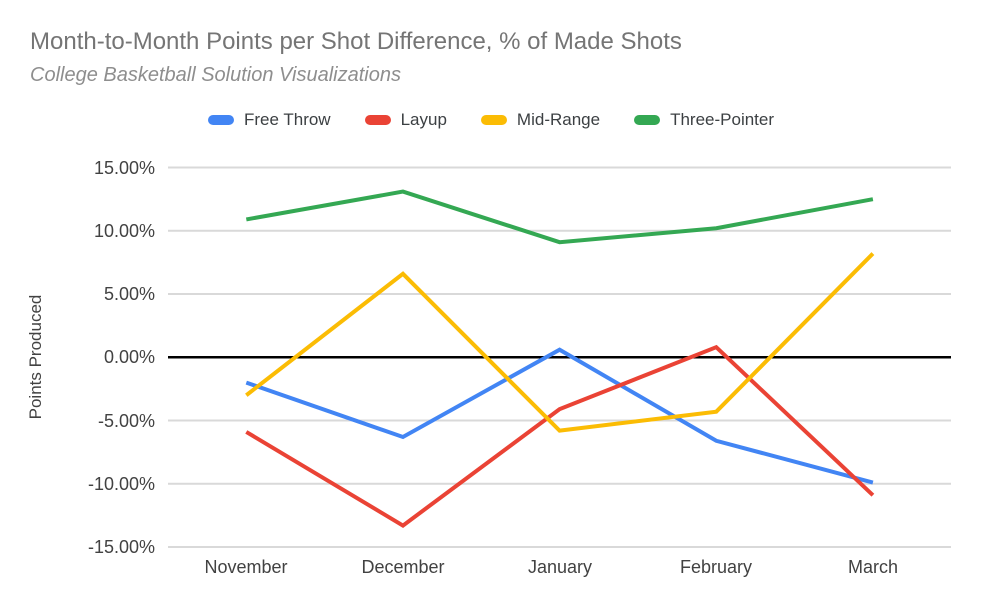 The width and height of the screenshot is (982, 608). I want to click on legend-item-free-throw: Free Throw, so click(269, 120).